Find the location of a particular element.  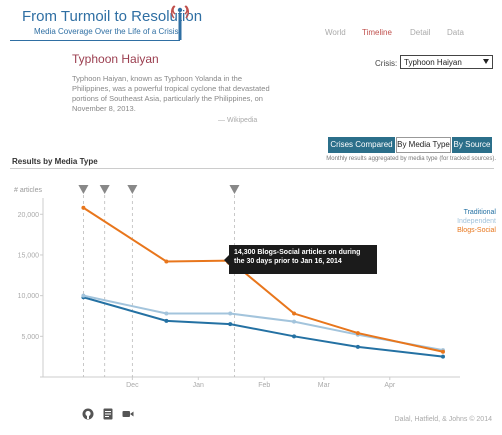

legend-independent: Independent is located at coordinates (476, 221).